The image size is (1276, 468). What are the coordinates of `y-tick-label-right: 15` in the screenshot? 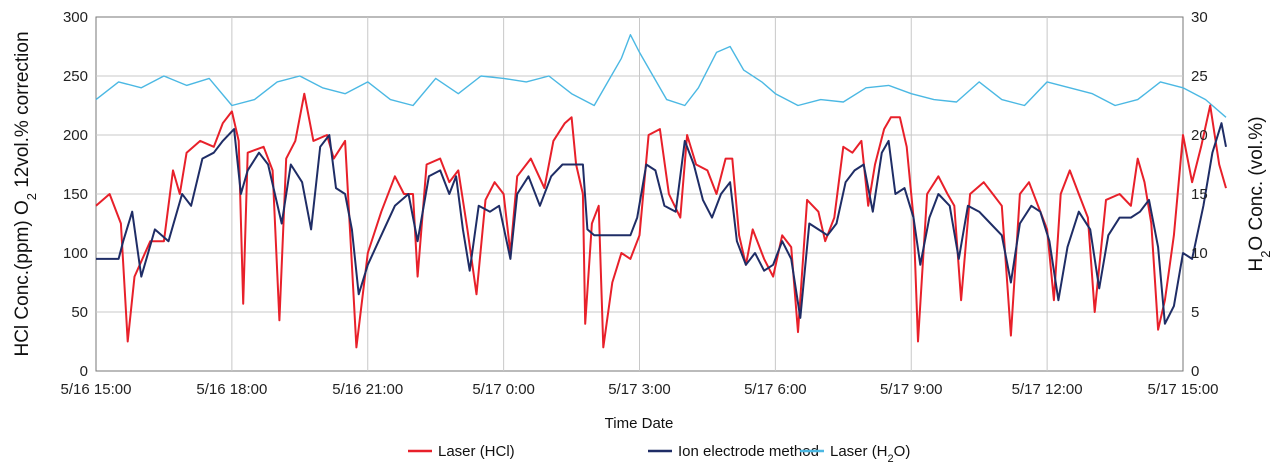 It's located at (1199, 194).